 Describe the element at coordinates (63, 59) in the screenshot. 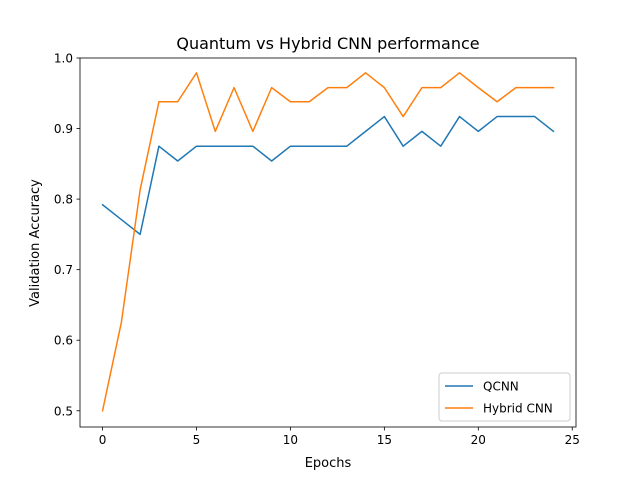

I see `y-tick-label: 1.0` at that location.